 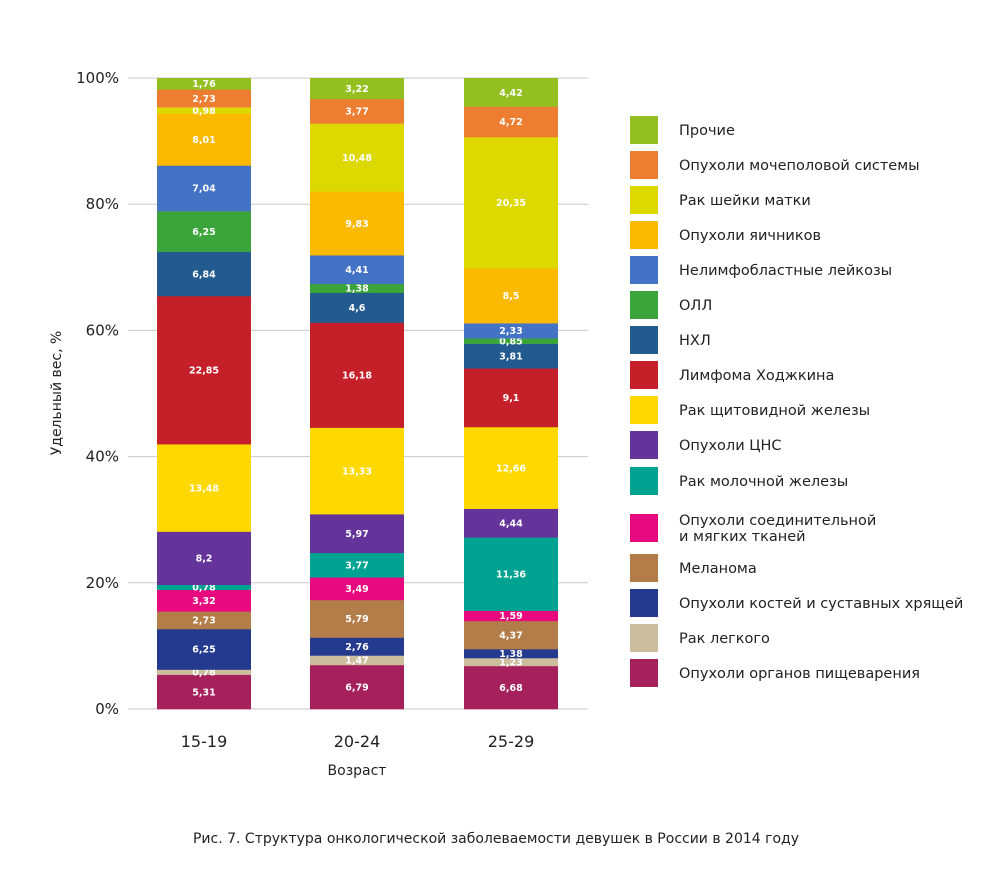 I want to click on bar-segment-label: 8,01, so click(x=203, y=140).